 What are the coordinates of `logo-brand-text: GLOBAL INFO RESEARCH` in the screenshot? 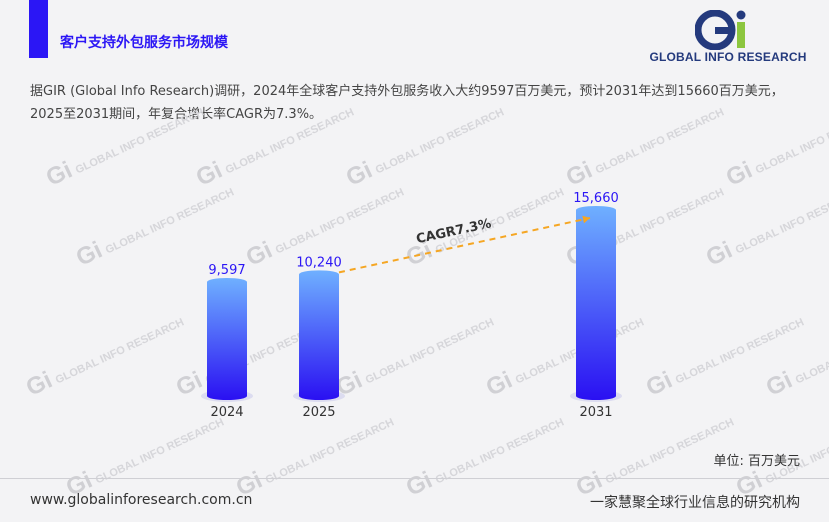 It's located at (728, 57).